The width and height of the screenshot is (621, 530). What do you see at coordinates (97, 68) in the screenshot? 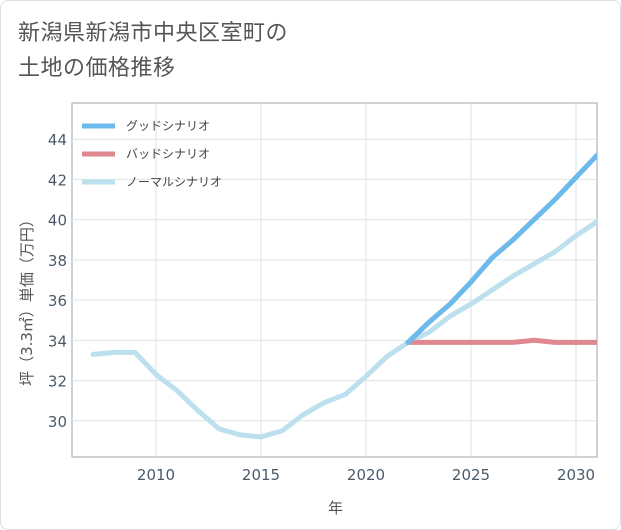
I see `chart-title-line2: 土地の価格推移` at bounding box center [97, 68].